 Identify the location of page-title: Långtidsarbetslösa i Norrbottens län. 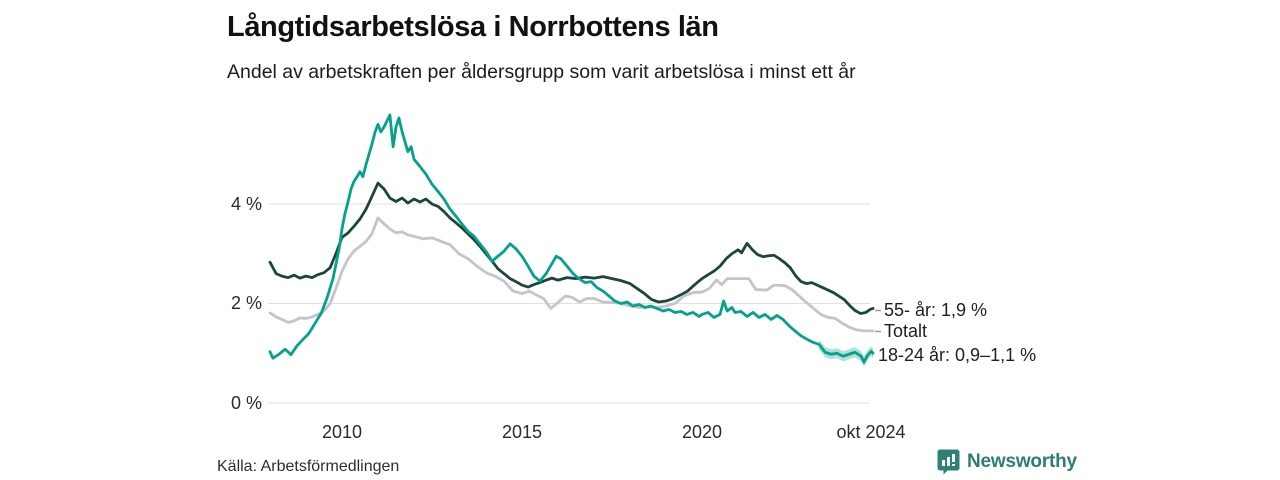
(473, 27).